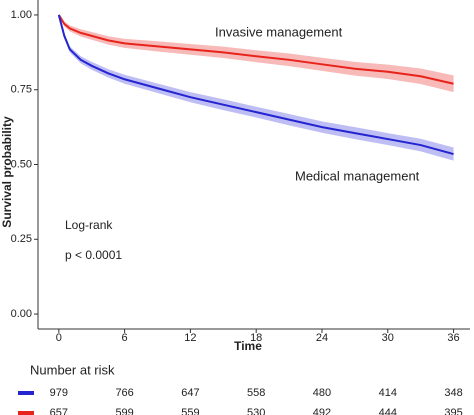 The height and width of the screenshot is (415, 474). Describe the element at coordinates (124, 393) in the screenshot. I see `risk-count: 766` at that location.